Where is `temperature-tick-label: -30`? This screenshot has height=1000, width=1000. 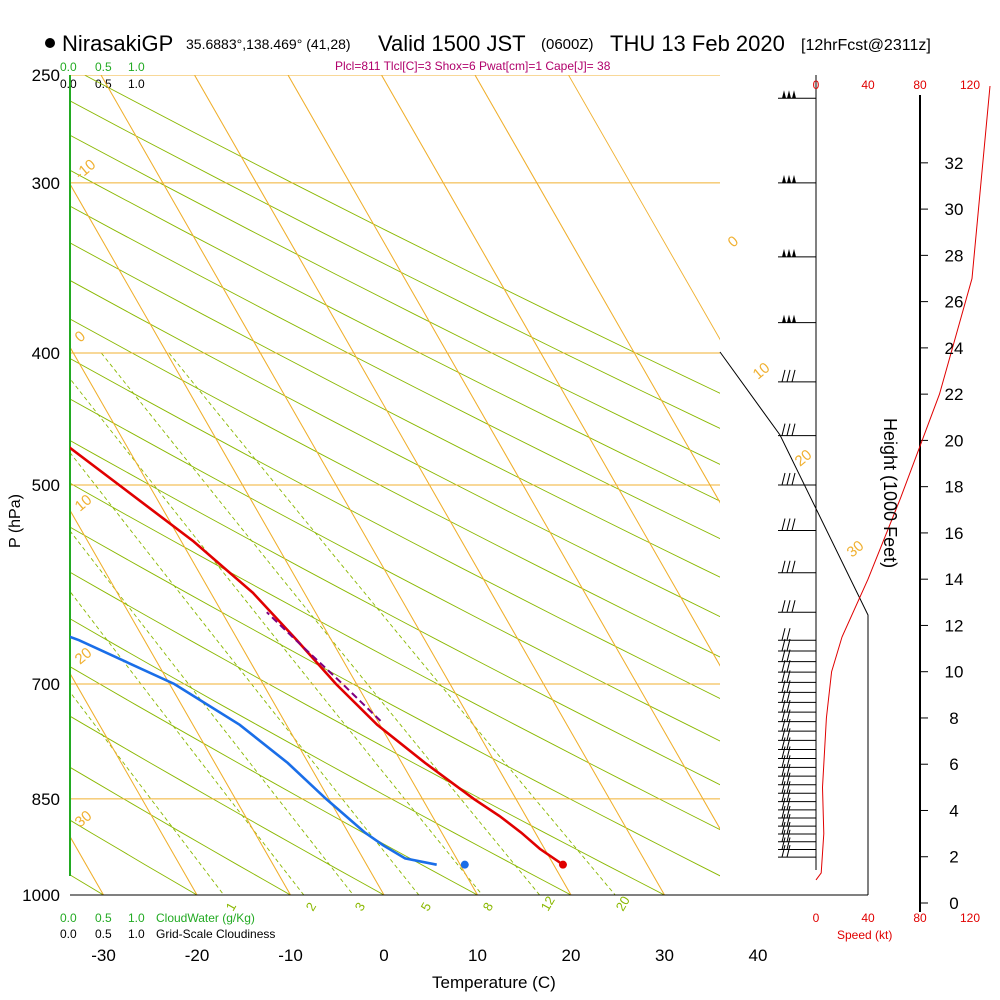
temperature-tick-label: -30 is located at coordinates (103, 955).